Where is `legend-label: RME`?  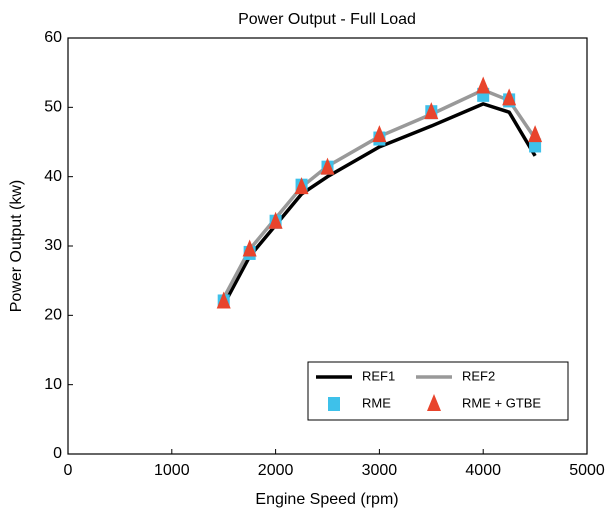 legend-label: RME is located at coordinates (376, 402).